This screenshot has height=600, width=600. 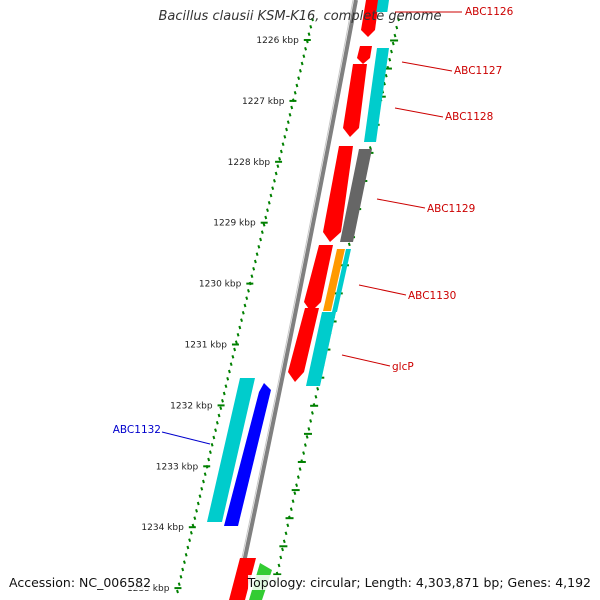 I want to click on accession-text: Accession: NC_006582, so click(x=81, y=582).